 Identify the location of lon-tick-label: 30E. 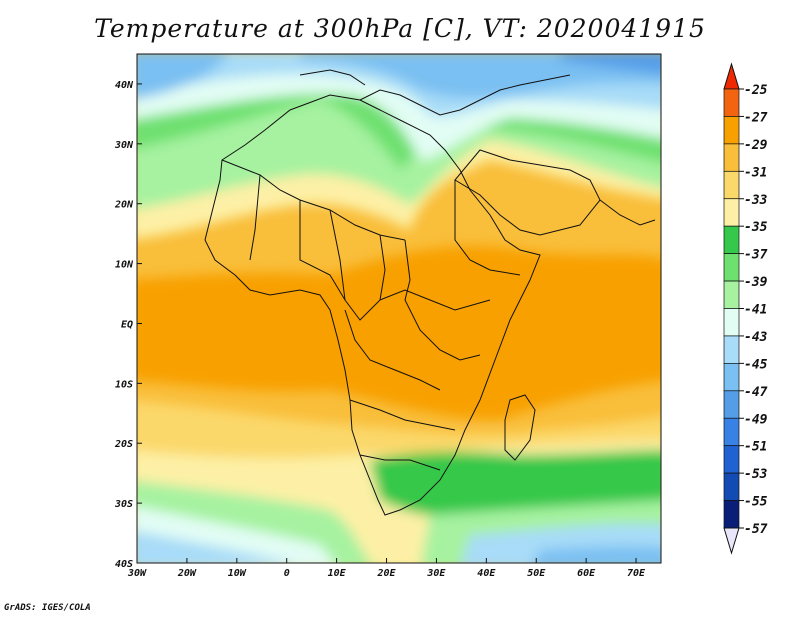
(436, 573).